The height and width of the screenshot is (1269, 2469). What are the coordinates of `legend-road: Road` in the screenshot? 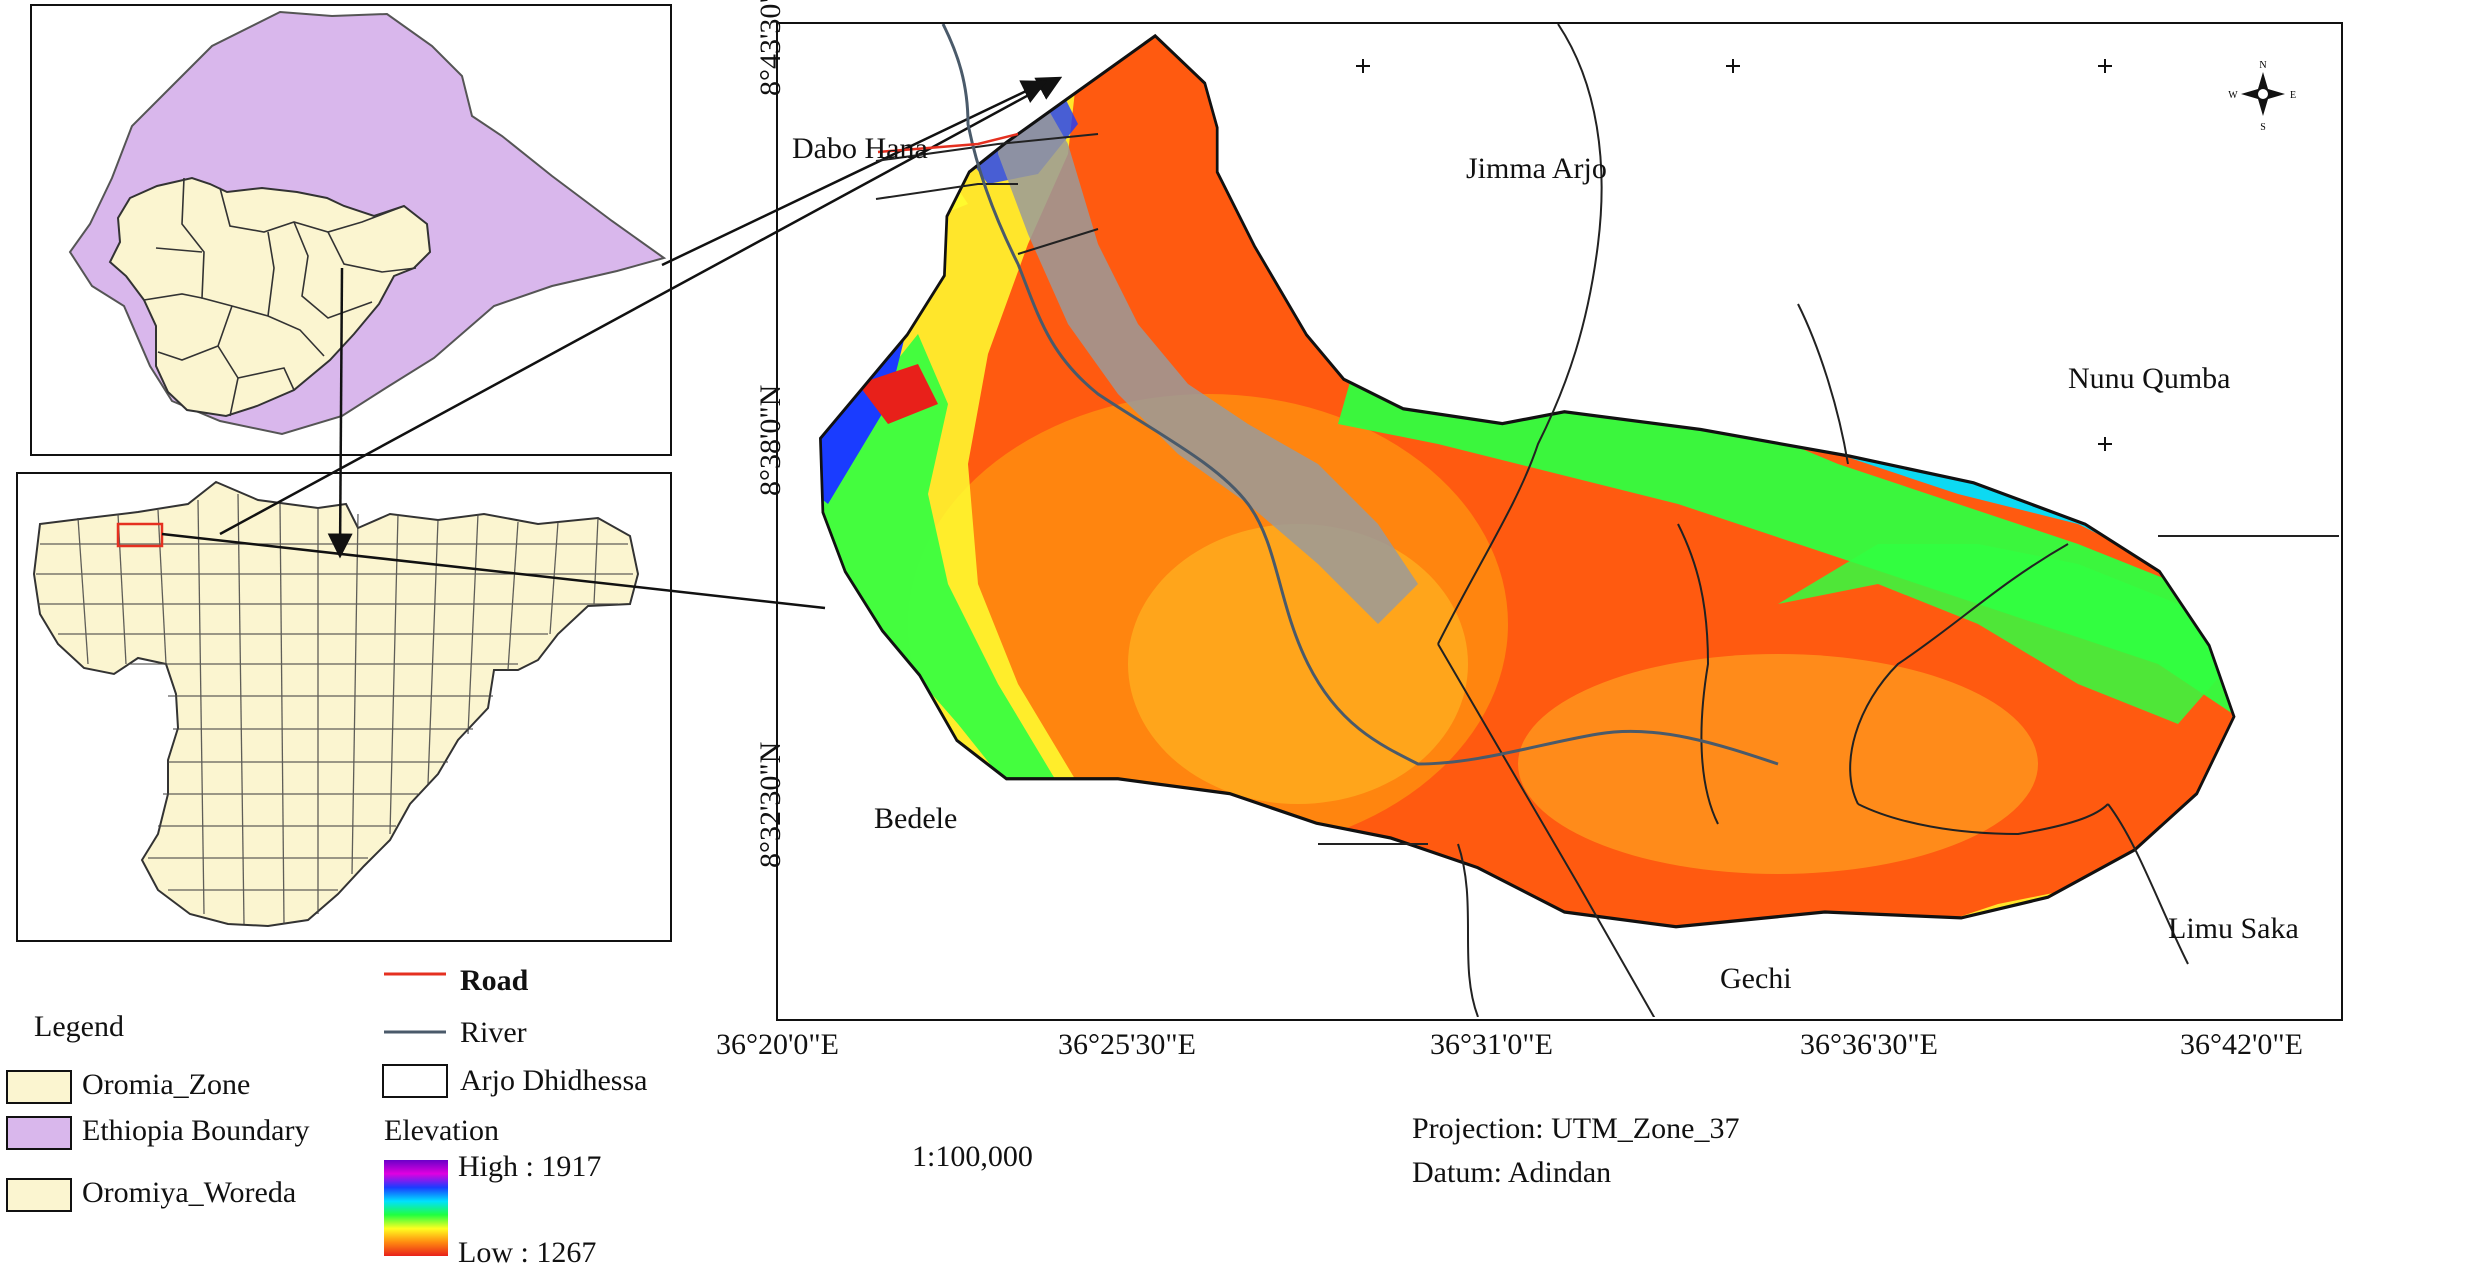 It's located at (494, 980).